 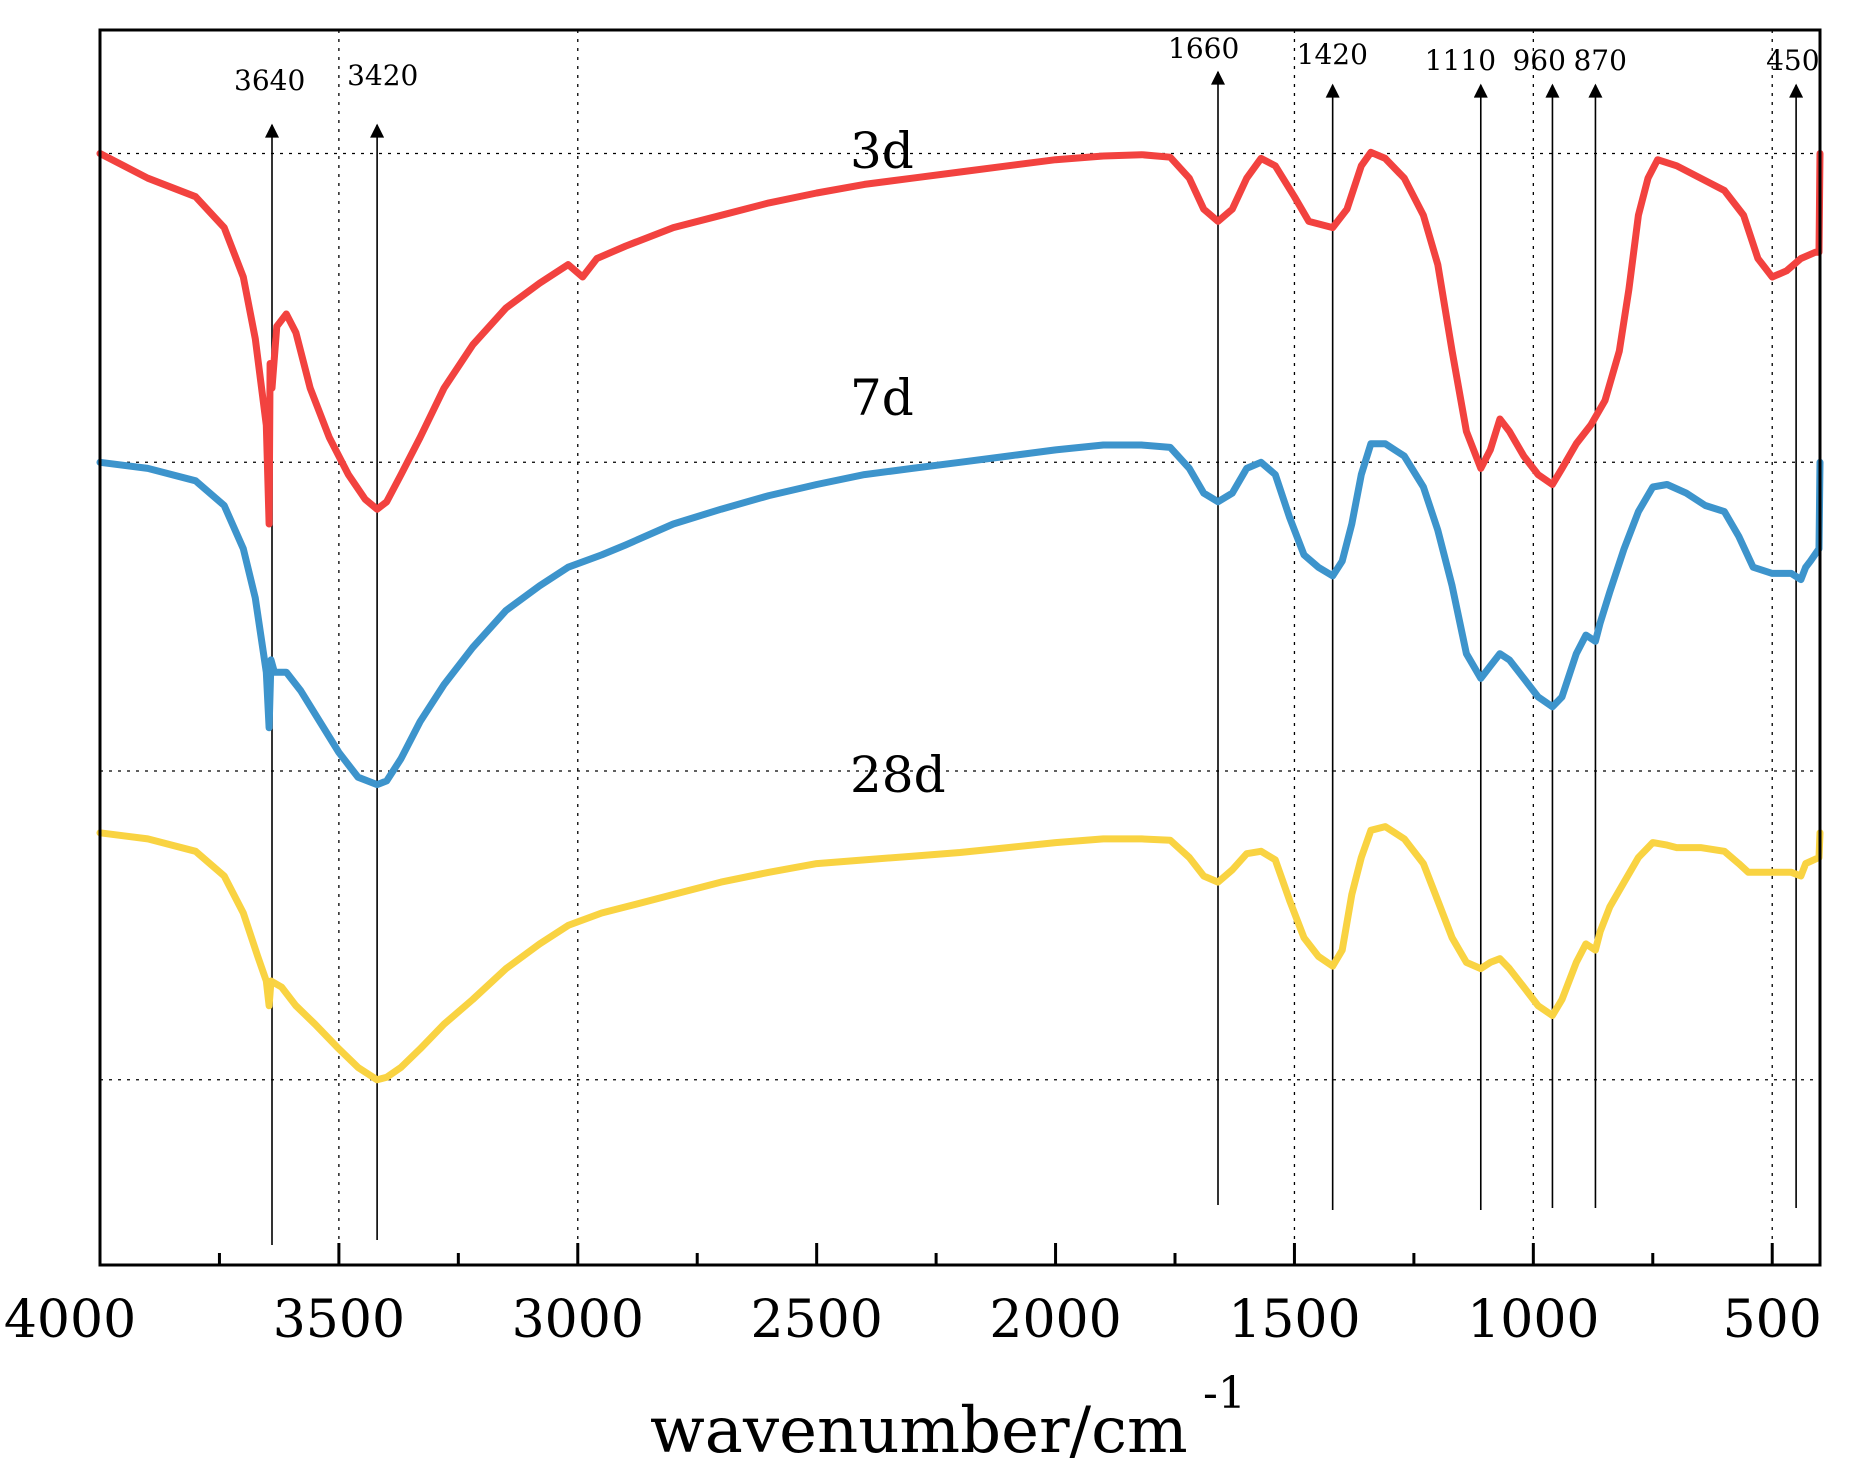 What do you see at coordinates (882, 398) in the screenshot?
I see `series-label-7d: 7d` at bounding box center [882, 398].